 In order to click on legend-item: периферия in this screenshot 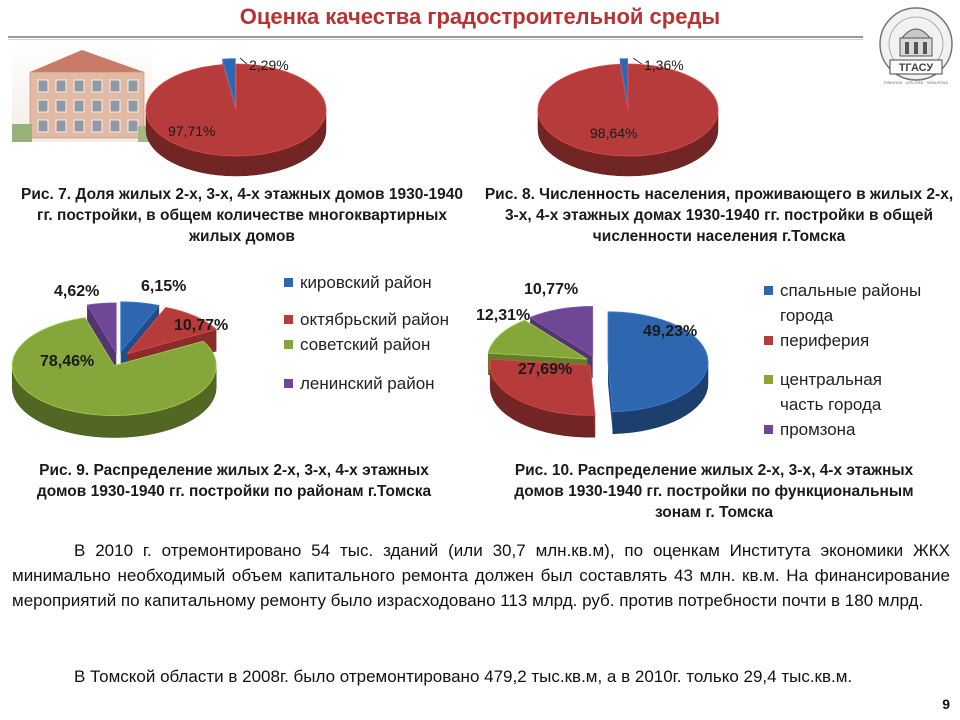, I will do `click(859, 340)`.